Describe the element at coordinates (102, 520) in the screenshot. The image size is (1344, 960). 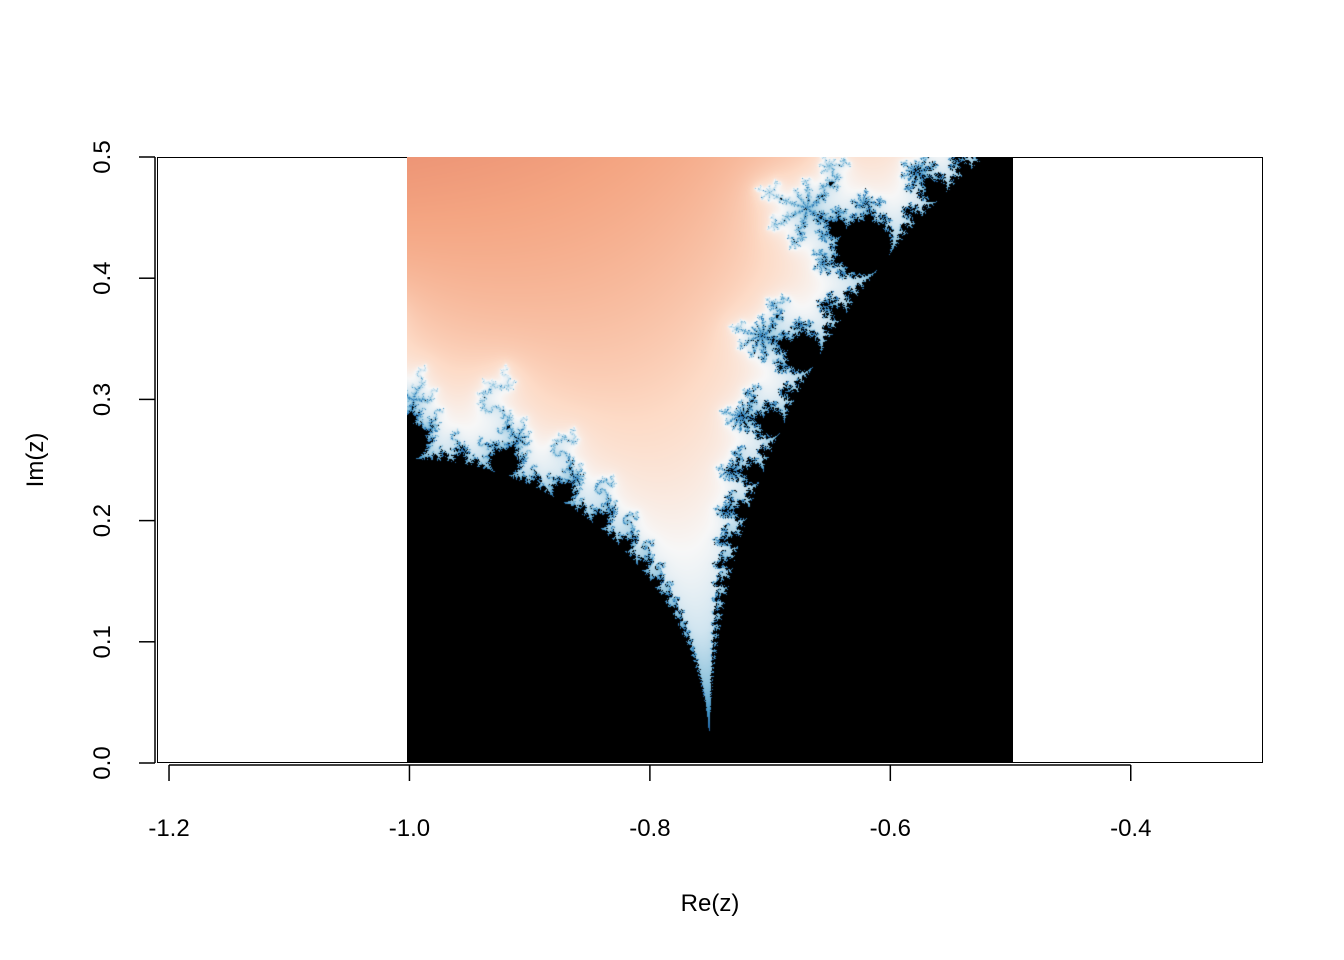
I see `y-tick-label: 0.2` at that location.